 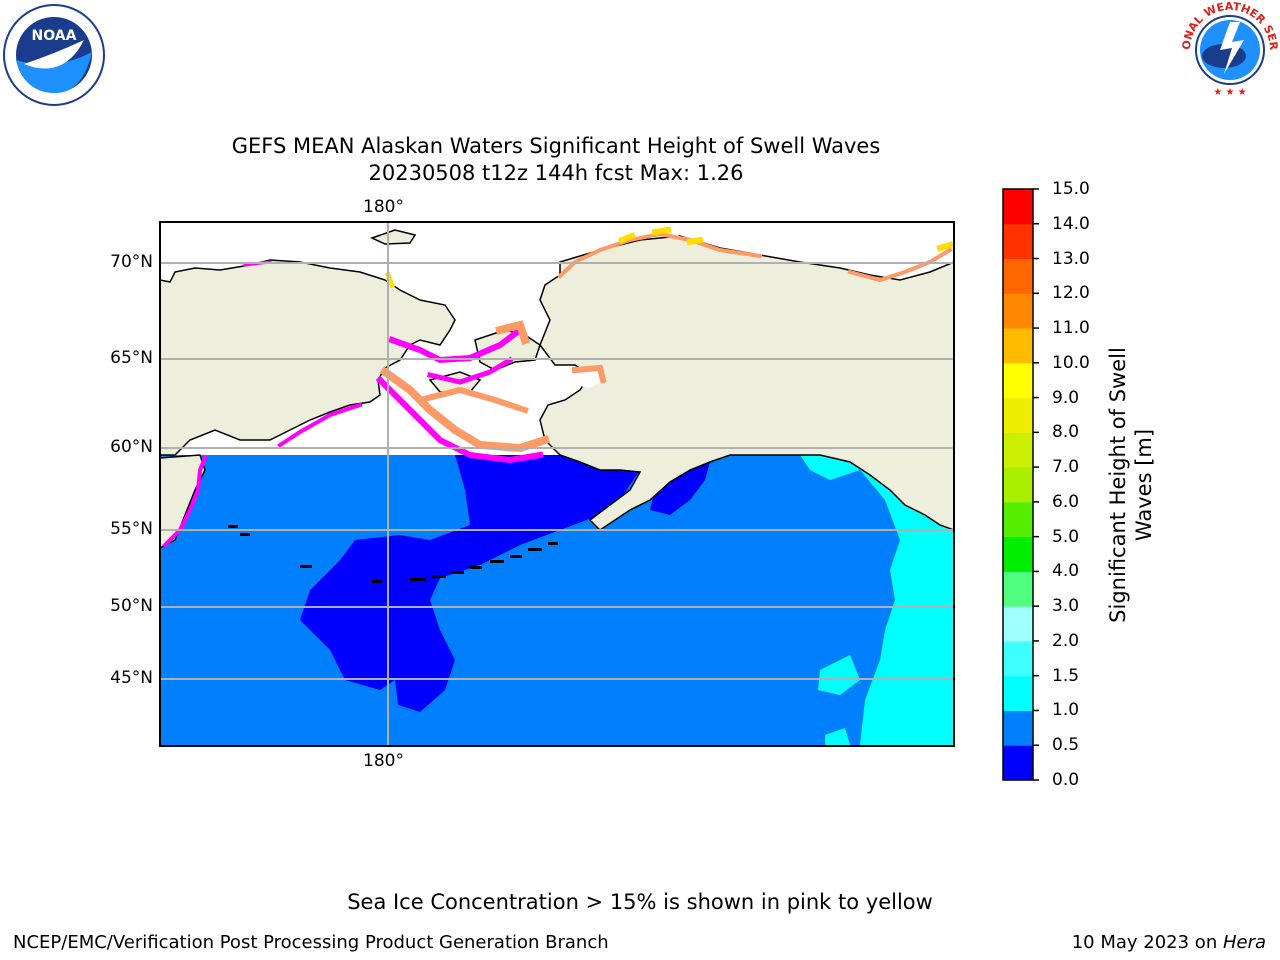 What do you see at coordinates (131, 447) in the screenshot?
I see `lat-label-60: 60°N` at bounding box center [131, 447].